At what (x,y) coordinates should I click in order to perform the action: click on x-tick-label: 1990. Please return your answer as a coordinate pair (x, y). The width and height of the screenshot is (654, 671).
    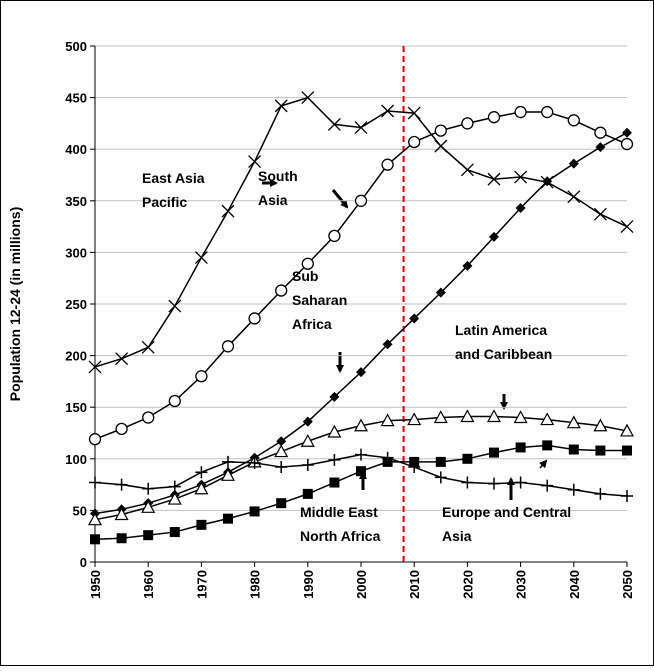
    Looking at the image, I should click on (308, 584).